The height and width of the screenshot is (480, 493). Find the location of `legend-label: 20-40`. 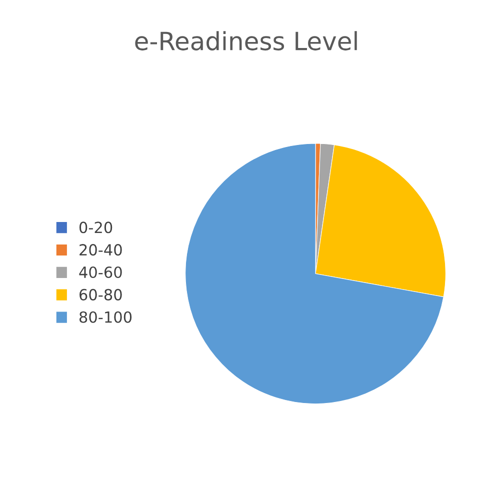

legend-label: 20-40 is located at coordinates (101, 250).